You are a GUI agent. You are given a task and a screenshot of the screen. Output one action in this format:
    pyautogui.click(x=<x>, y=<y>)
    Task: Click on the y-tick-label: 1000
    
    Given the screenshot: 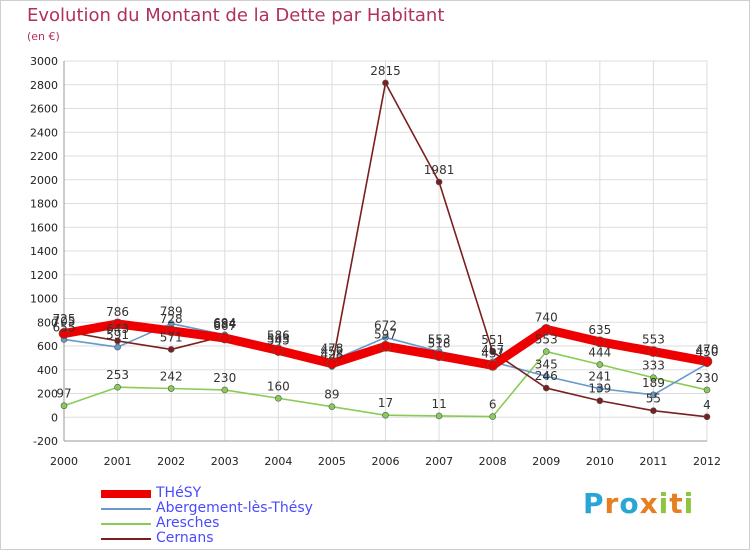 What is the action you would take?
    pyautogui.click(x=44, y=299)
    